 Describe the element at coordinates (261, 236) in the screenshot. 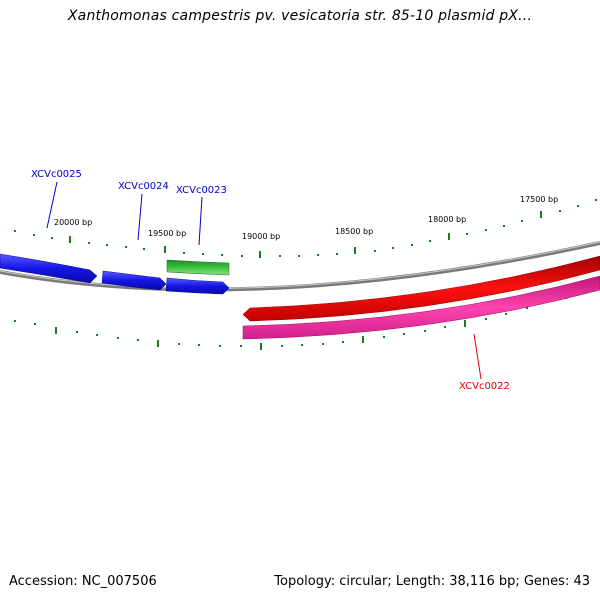

I see `tick-label-19000: 19000 bp` at that location.